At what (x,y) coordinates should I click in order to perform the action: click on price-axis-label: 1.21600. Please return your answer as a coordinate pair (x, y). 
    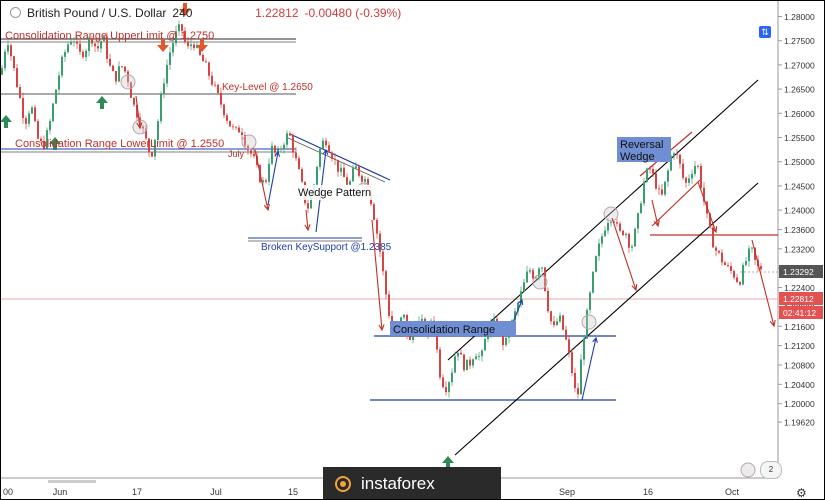
    Looking at the image, I should click on (799, 327).